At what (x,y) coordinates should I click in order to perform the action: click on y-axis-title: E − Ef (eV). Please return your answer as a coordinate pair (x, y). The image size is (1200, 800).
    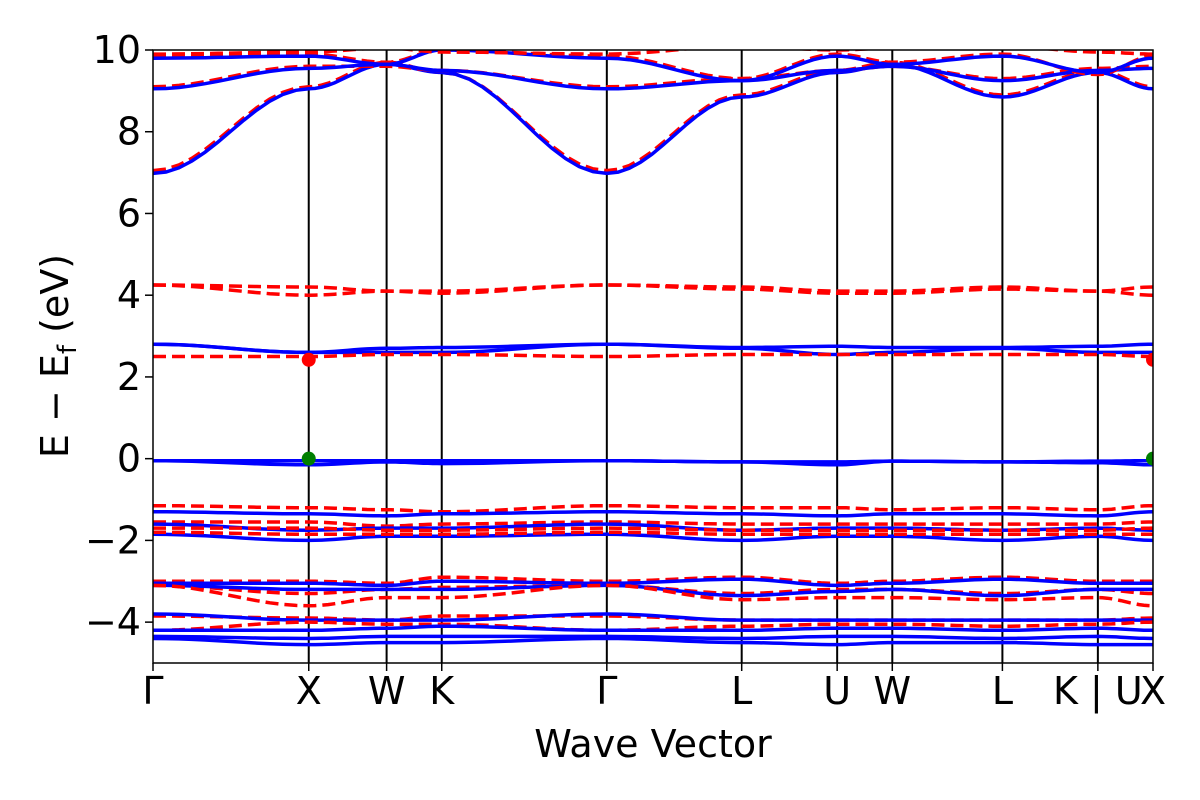
    Looking at the image, I should click on (58, 356).